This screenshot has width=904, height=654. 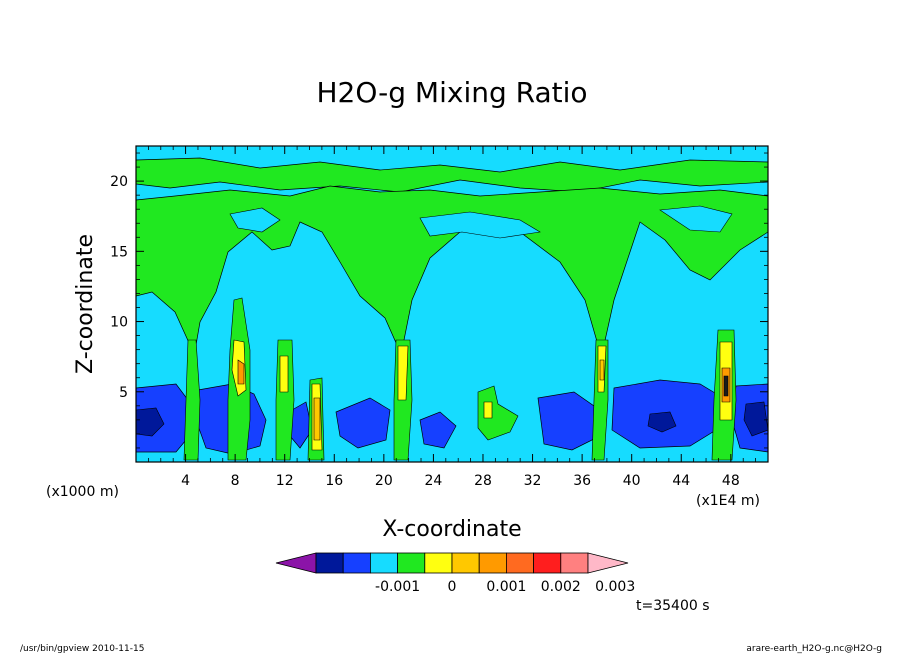 I want to click on x-tick-label: 40, so click(x=632, y=481).